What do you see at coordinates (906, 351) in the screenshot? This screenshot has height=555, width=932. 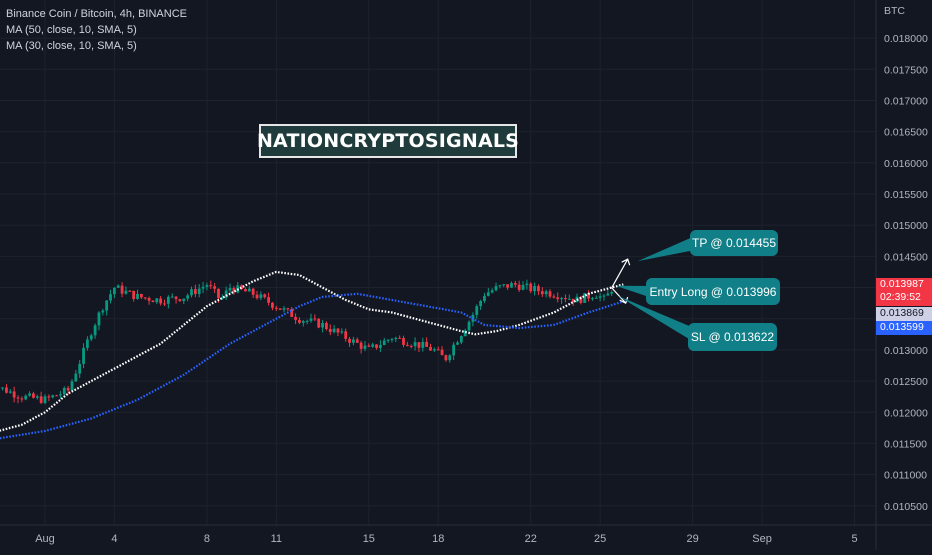 I see `y-tick-label: 0.013000` at bounding box center [906, 351].